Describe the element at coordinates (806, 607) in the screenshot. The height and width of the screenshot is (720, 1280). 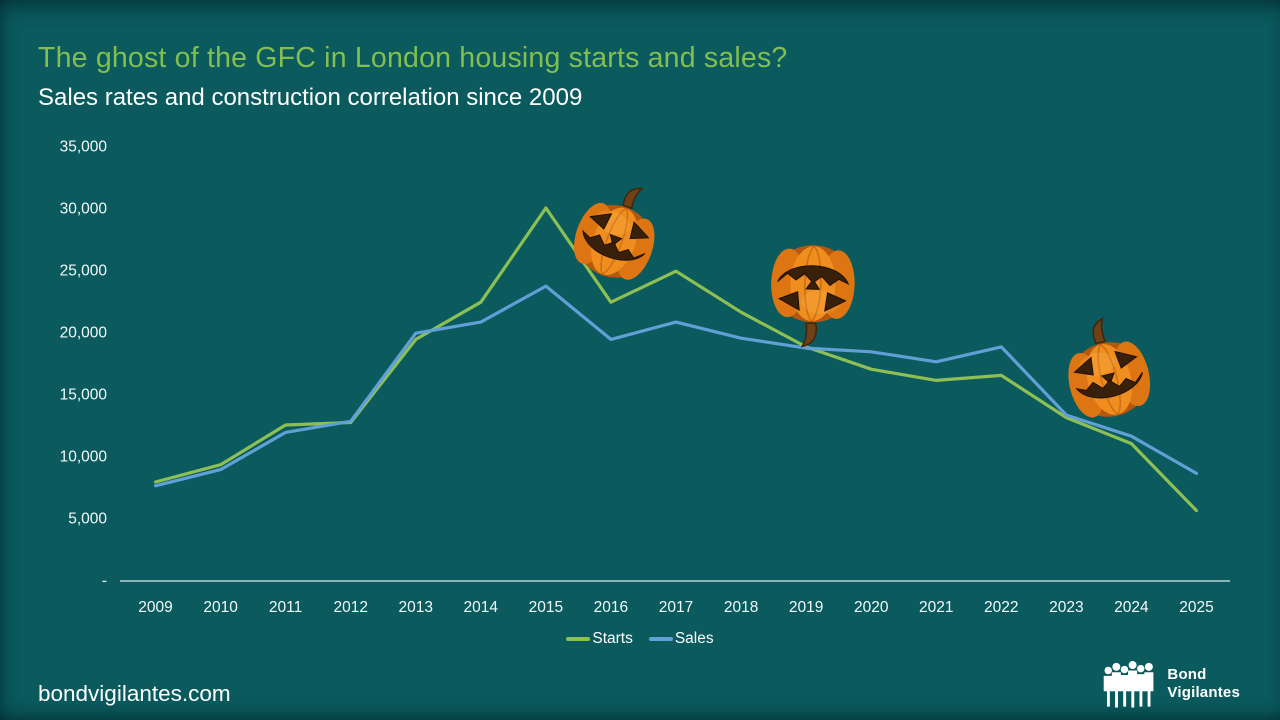
I see `x-axis-tick-label: 2019` at that location.